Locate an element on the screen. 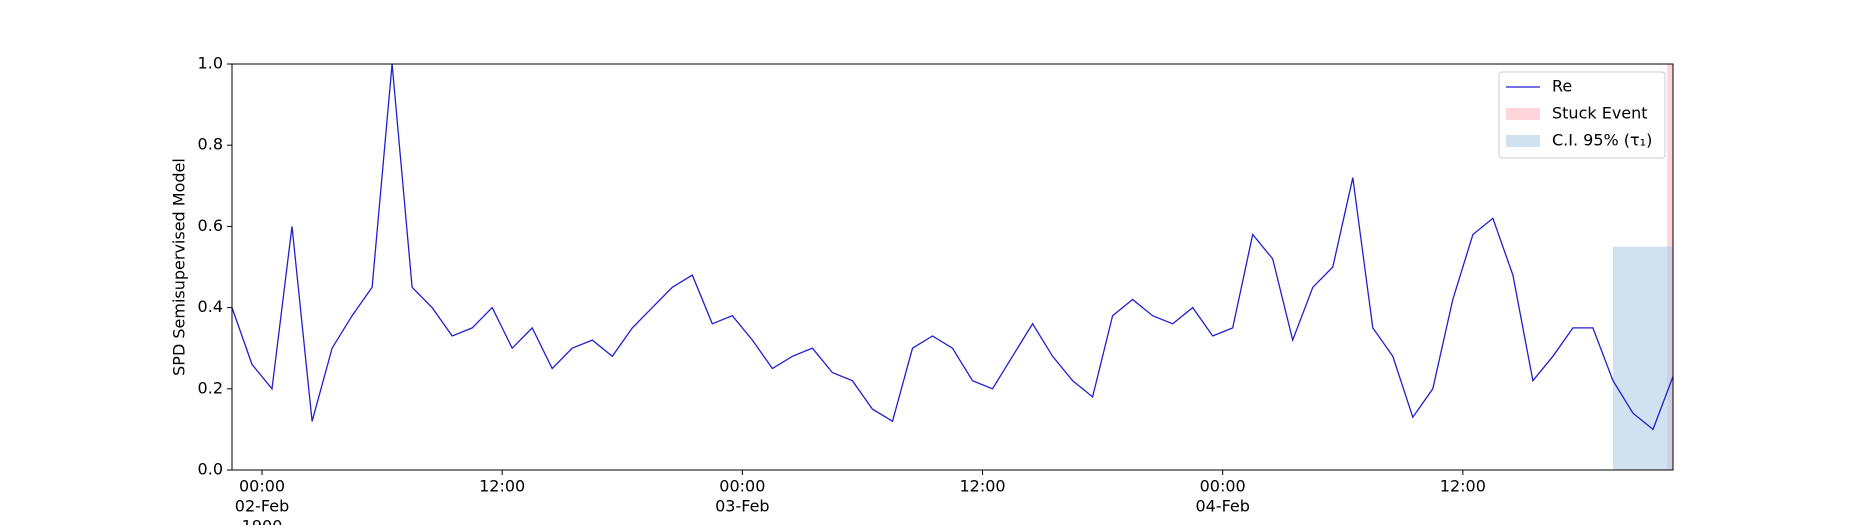 The image size is (1850, 525). y-tick-label: 1.0 is located at coordinates (210, 63).